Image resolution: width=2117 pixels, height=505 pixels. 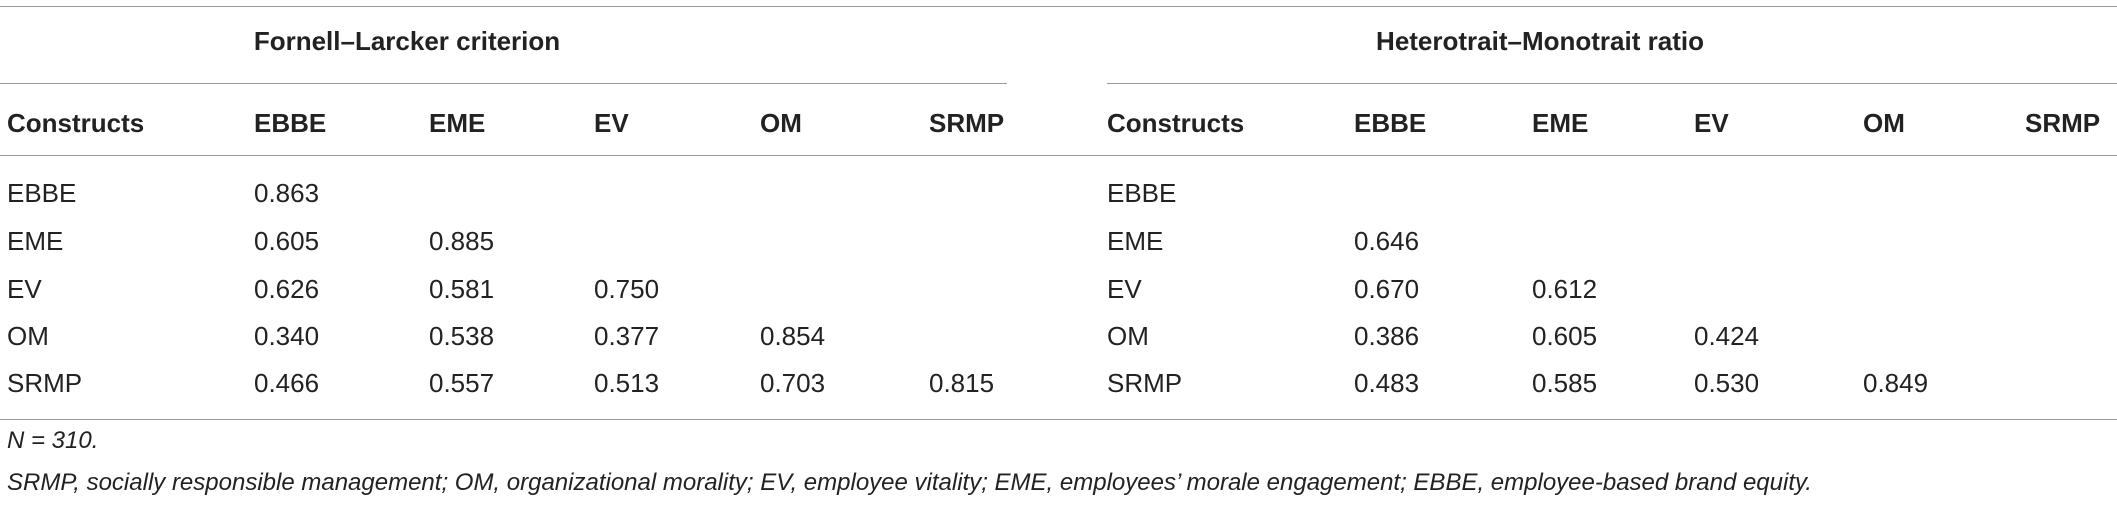 I want to click on cell: 0.815, so click(x=962, y=383).